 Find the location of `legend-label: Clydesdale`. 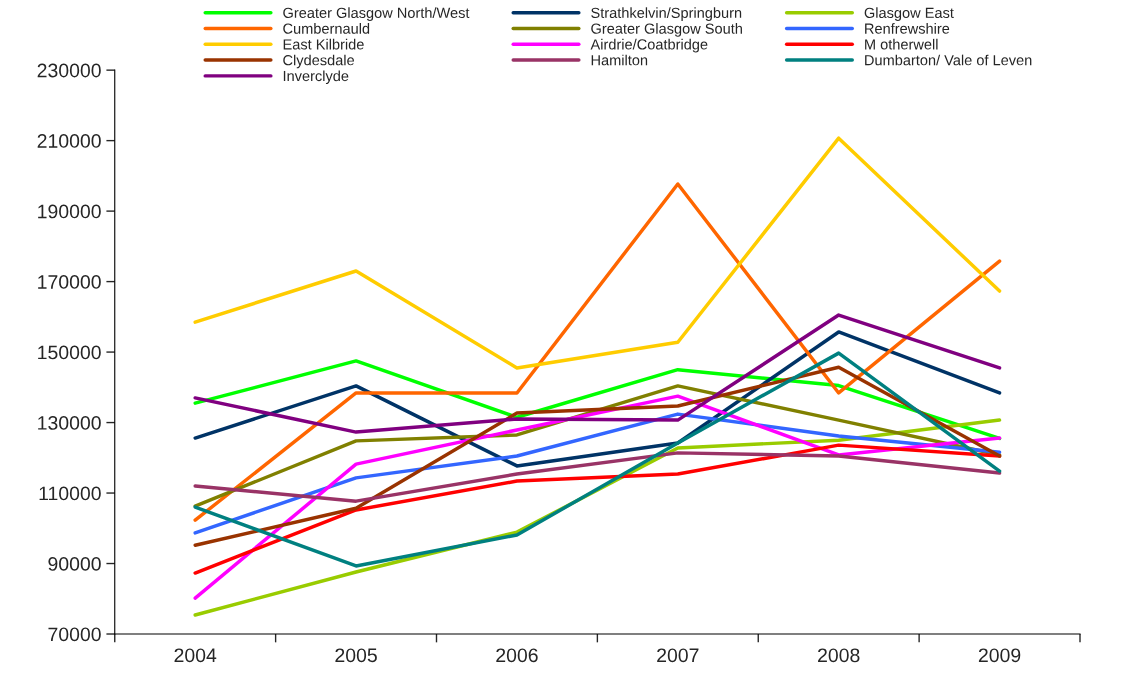

legend-label: Clydesdale is located at coordinates (319, 61).